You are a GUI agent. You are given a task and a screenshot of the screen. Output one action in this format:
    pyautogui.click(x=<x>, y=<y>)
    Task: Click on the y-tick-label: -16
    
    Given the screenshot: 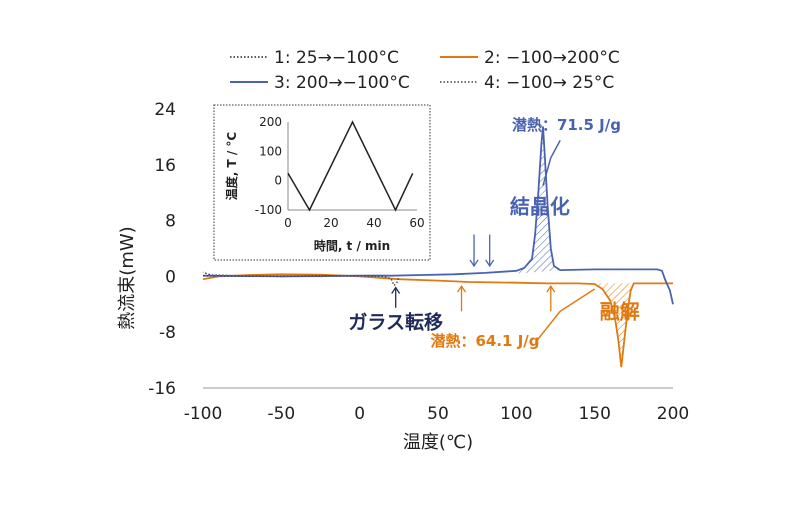 What is the action you would take?
    pyautogui.click(x=162, y=389)
    